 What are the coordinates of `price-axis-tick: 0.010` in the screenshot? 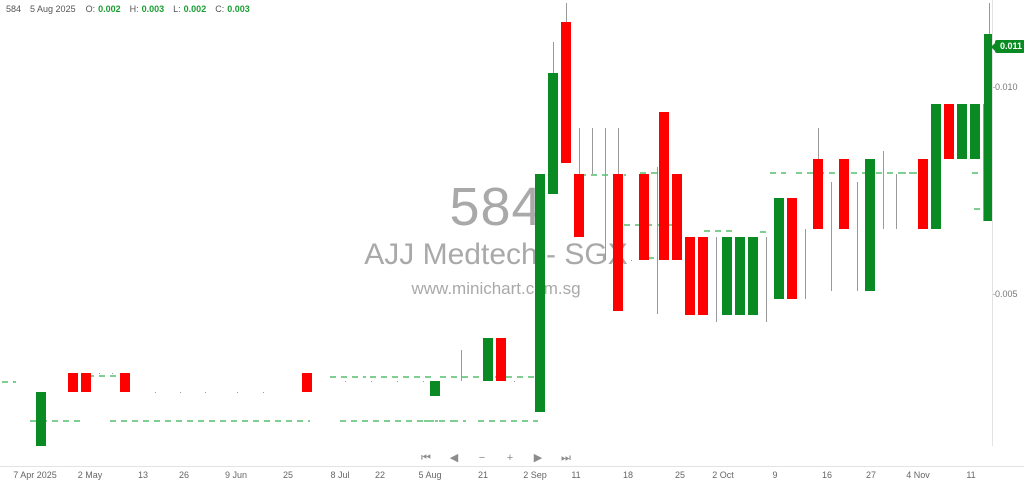 It's located at (1005, 87).